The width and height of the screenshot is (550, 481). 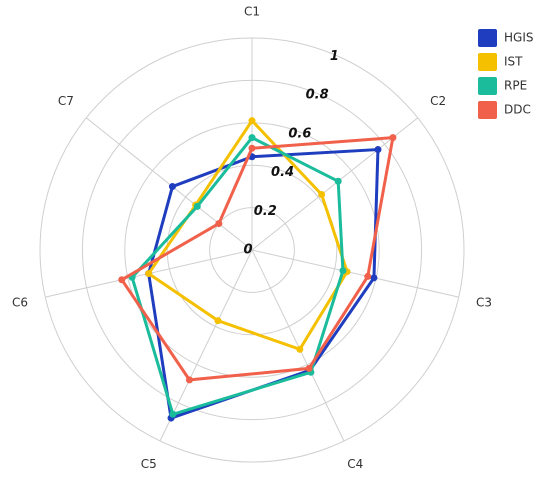 What do you see at coordinates (513, 62) in the screenshot?
I see `legend-label: IST` at bounding box center [513, 62].